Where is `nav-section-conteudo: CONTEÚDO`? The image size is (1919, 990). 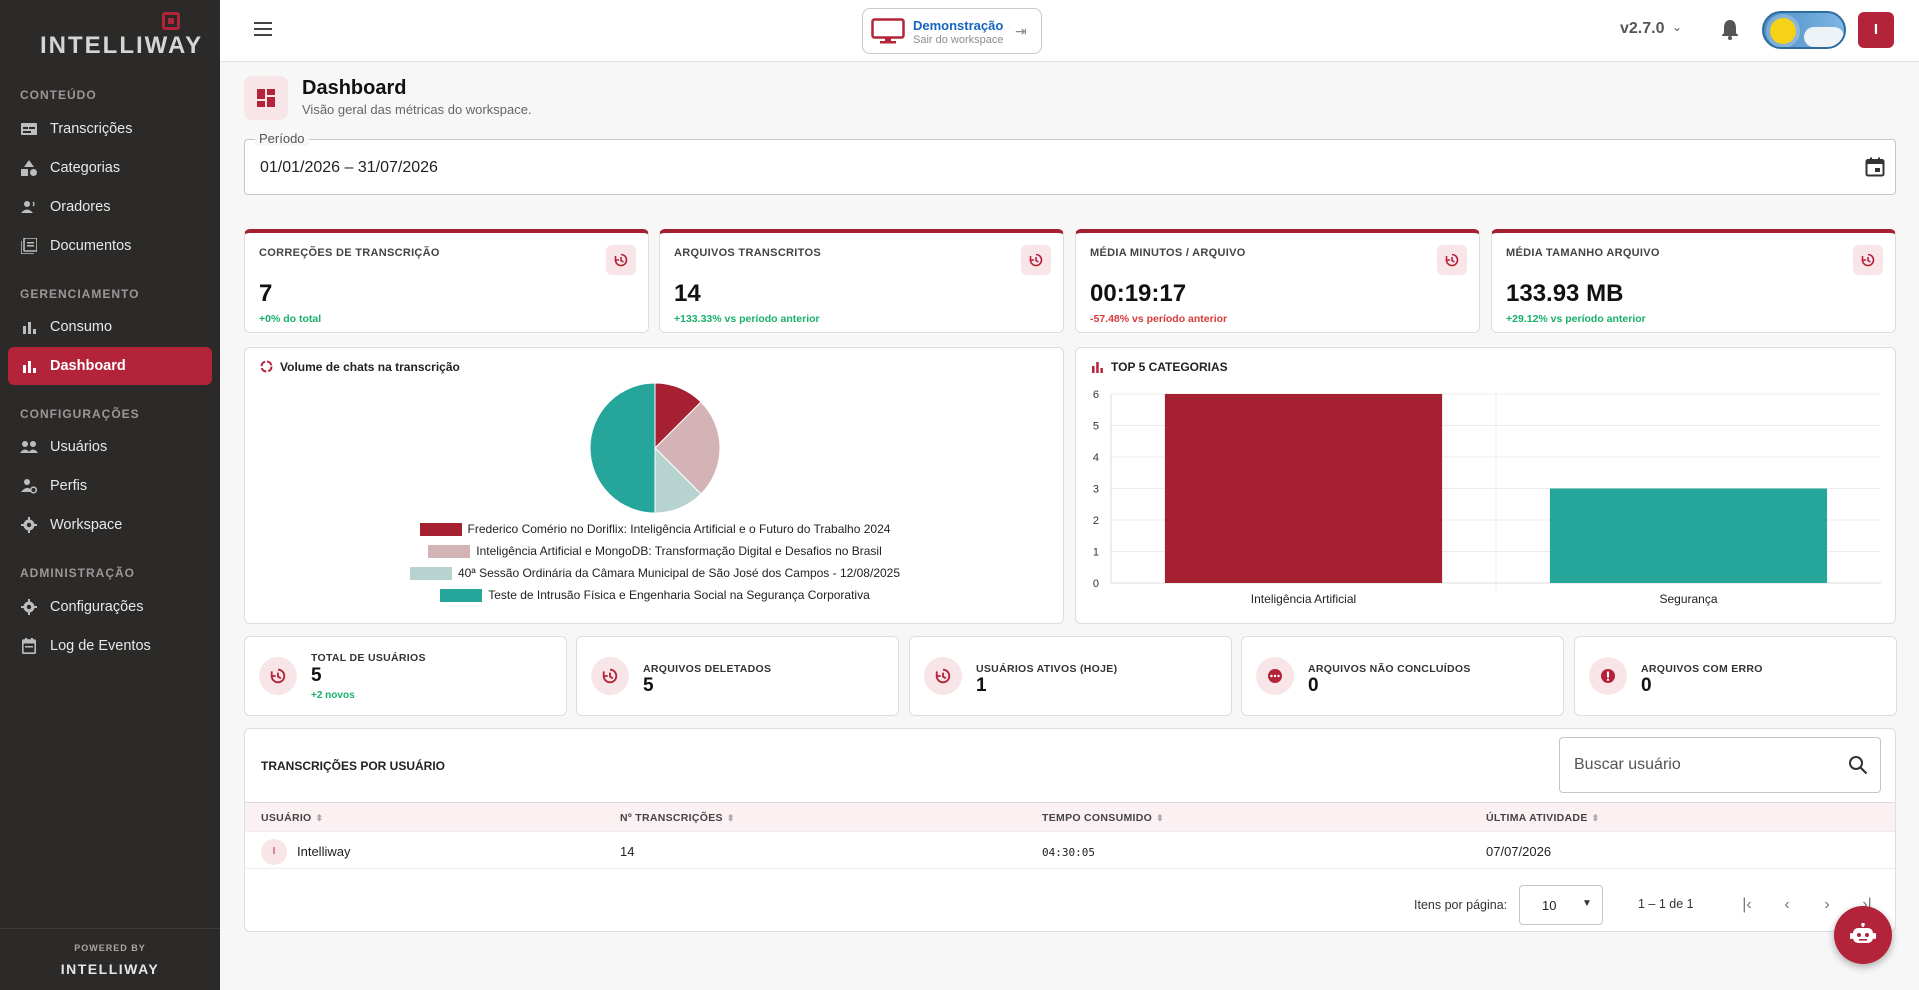 nav-section-conteudo: CONTEÚDO is located at coordinates (58, 95).